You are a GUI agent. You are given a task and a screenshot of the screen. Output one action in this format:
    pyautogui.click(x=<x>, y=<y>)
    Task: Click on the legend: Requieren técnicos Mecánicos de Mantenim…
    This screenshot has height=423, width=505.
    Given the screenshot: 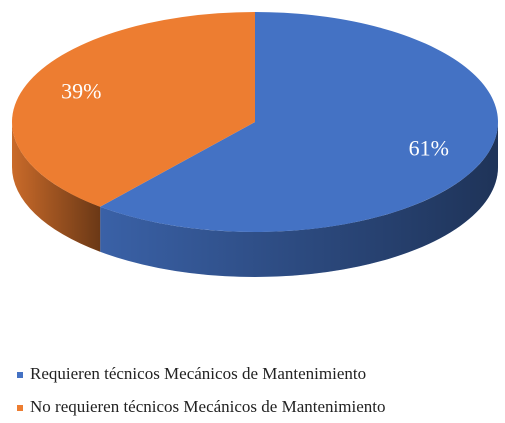 What is the action you would take?
    pyautogui.click(x=201, y=390)
    